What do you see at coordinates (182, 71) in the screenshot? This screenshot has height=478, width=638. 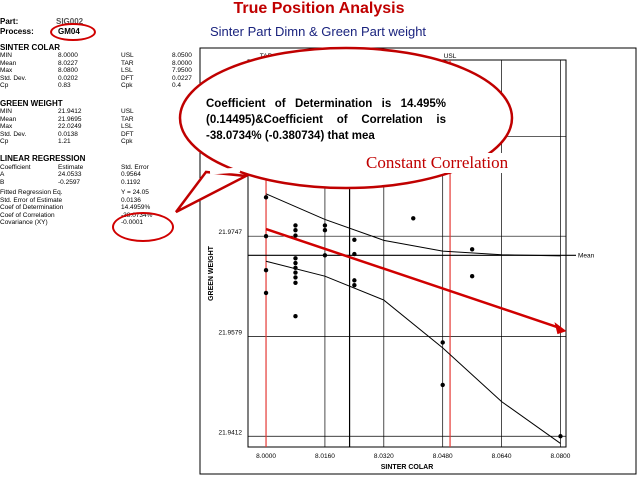 I see `sinter-stat-value: 7.9500` at bounding box center [182, 71].